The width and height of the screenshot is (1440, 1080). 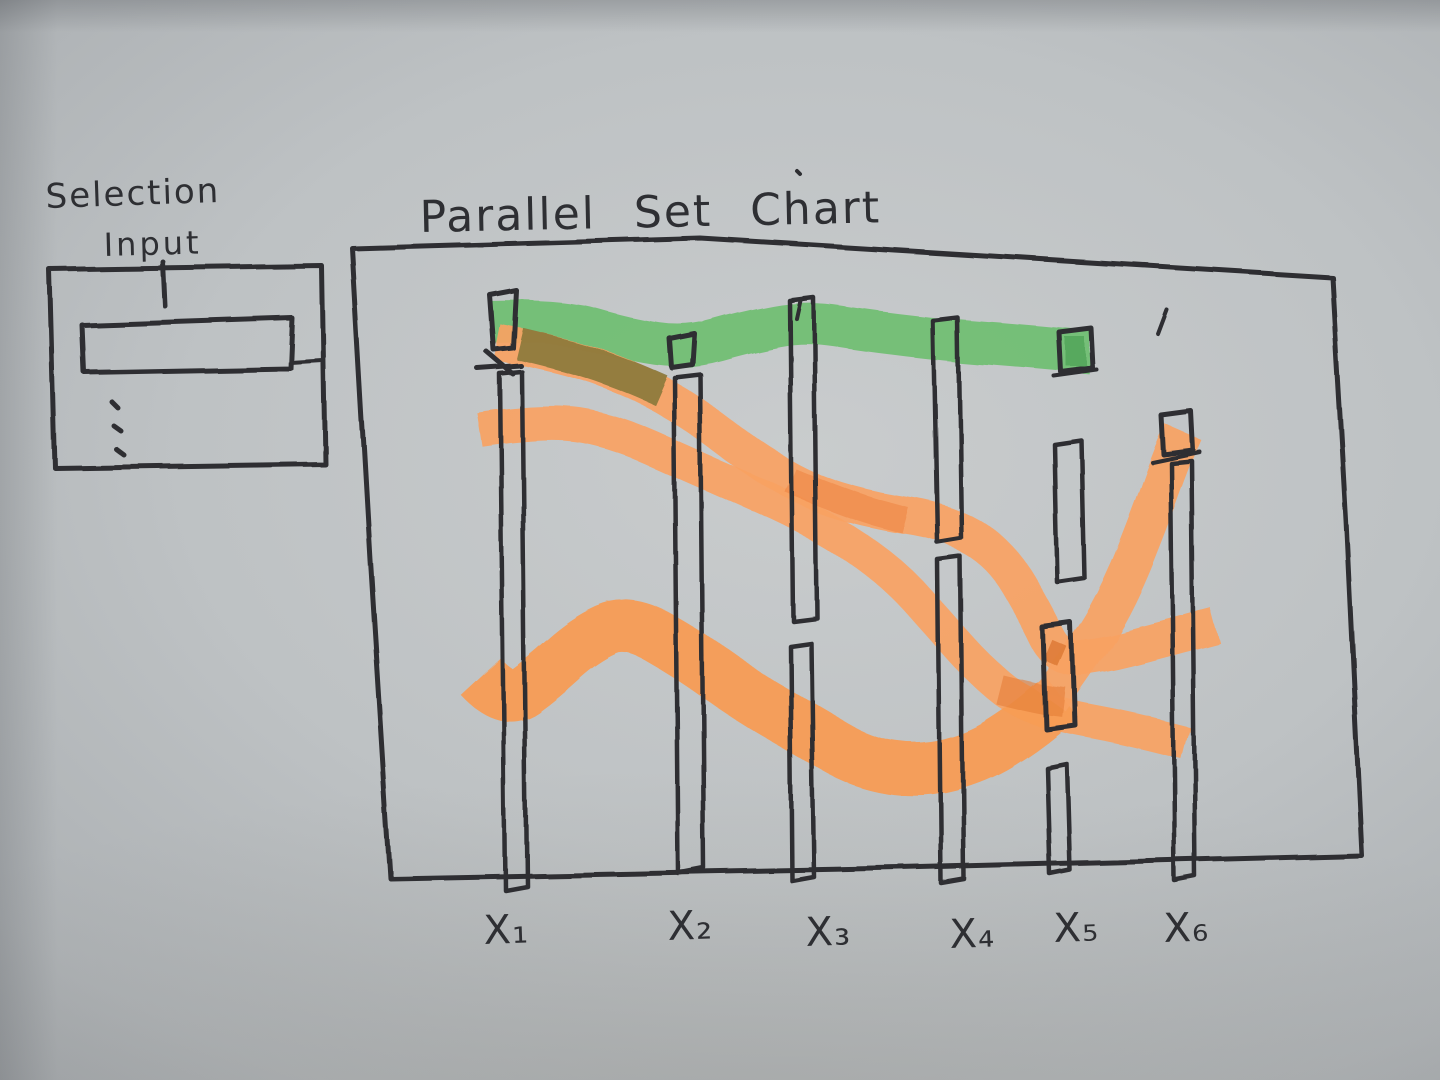 I want to click on axis5-lower-bar, so click(x=1058, y=819).